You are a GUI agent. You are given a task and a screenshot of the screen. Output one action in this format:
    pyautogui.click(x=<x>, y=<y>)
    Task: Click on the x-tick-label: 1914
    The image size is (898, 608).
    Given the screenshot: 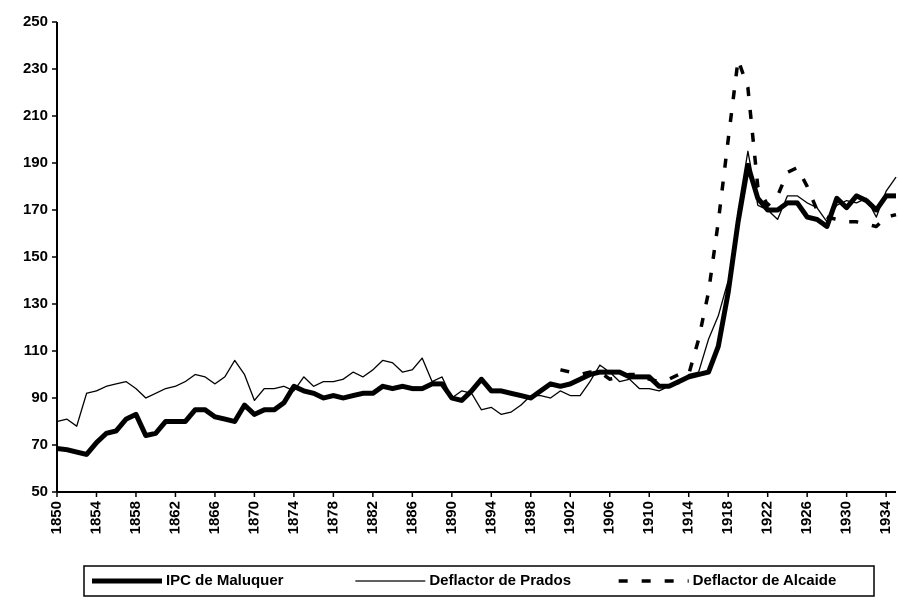 What is the action you would take?
    pyautogui.click(x=688, y=517)
    